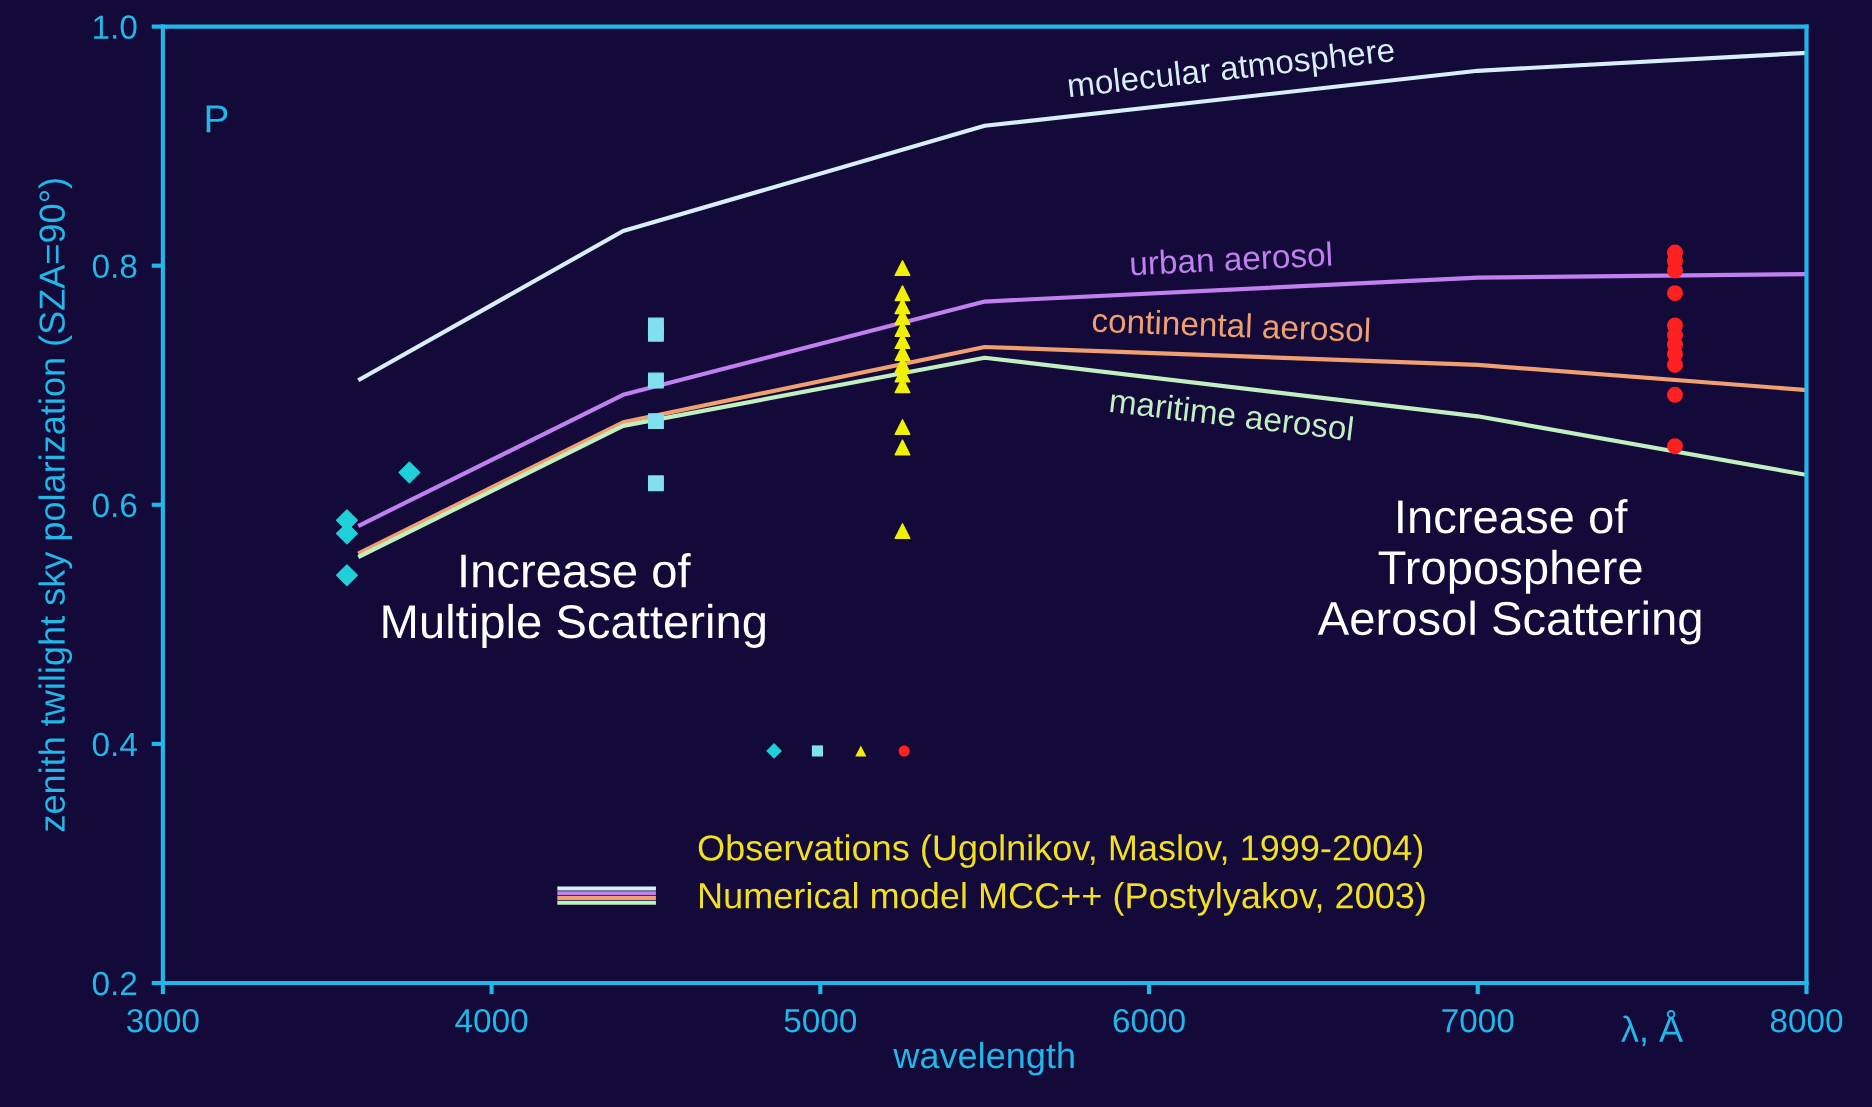 This screenshot has width=1872, height=1107. Describe the element at coordinates (820, 1020) in the screenshot. I see `x-tick-label: 5000` at that location.